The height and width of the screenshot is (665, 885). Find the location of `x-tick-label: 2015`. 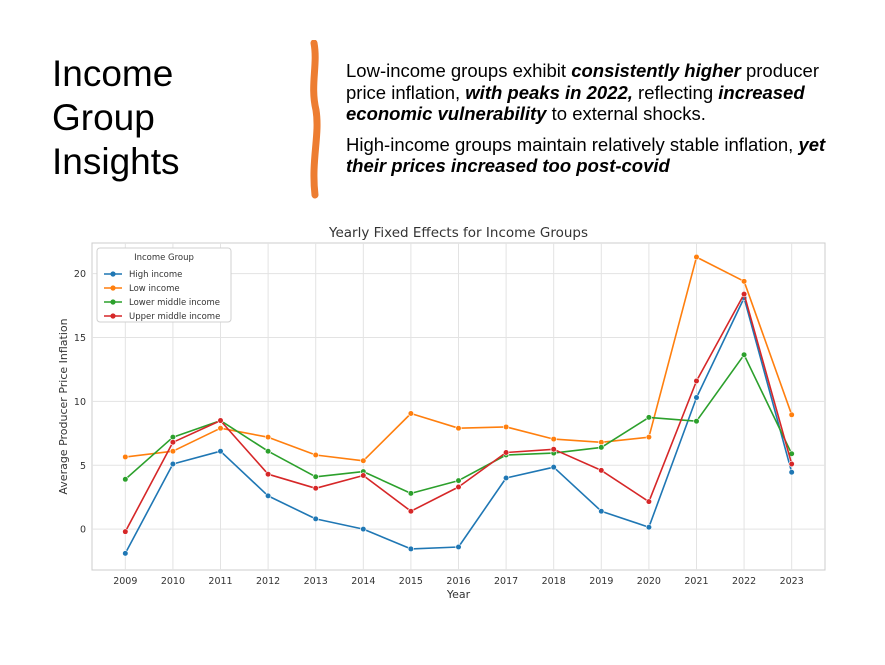

x-tick-label: 2015 is located at coordinates (411, 581).